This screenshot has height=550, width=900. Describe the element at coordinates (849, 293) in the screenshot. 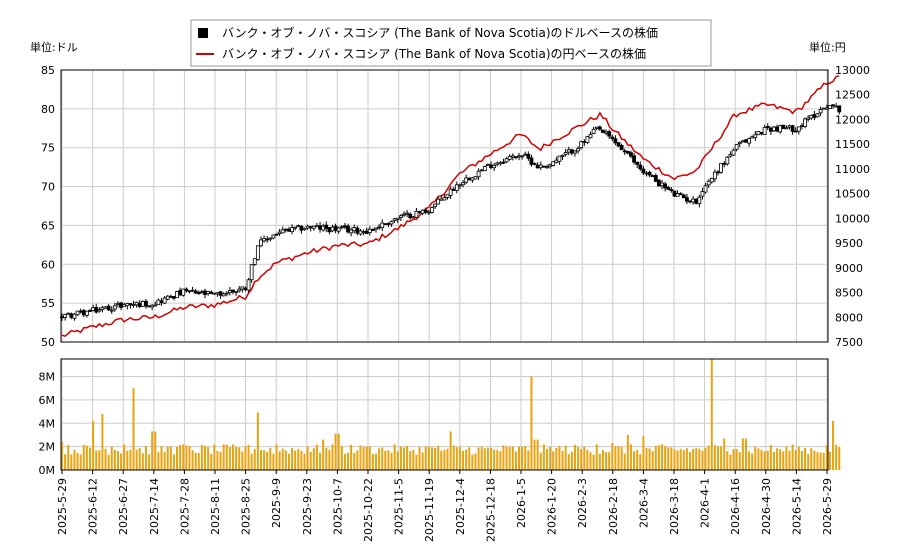

I see `right-tick-label: 8500` at that location.